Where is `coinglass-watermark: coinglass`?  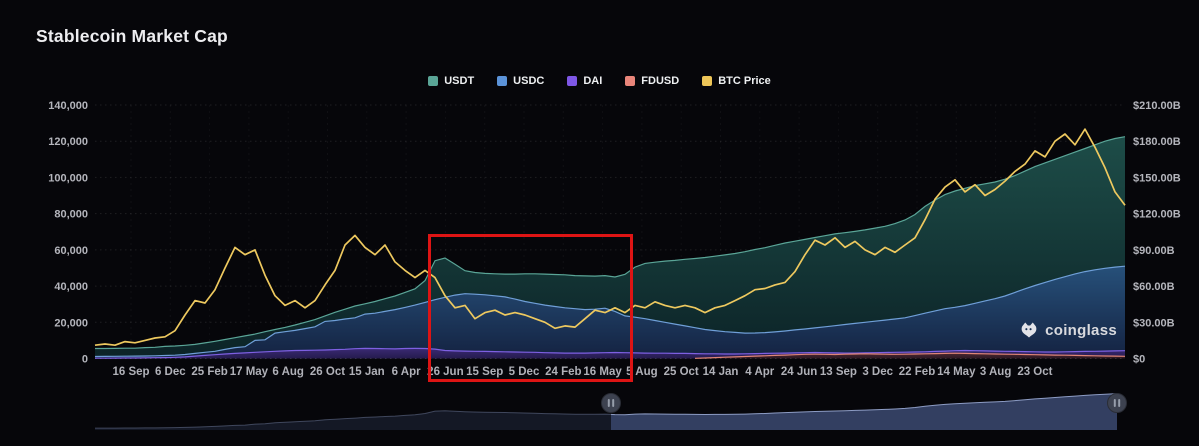 coinglass-watermark: coinglass is located at coordinates (1068, 330).